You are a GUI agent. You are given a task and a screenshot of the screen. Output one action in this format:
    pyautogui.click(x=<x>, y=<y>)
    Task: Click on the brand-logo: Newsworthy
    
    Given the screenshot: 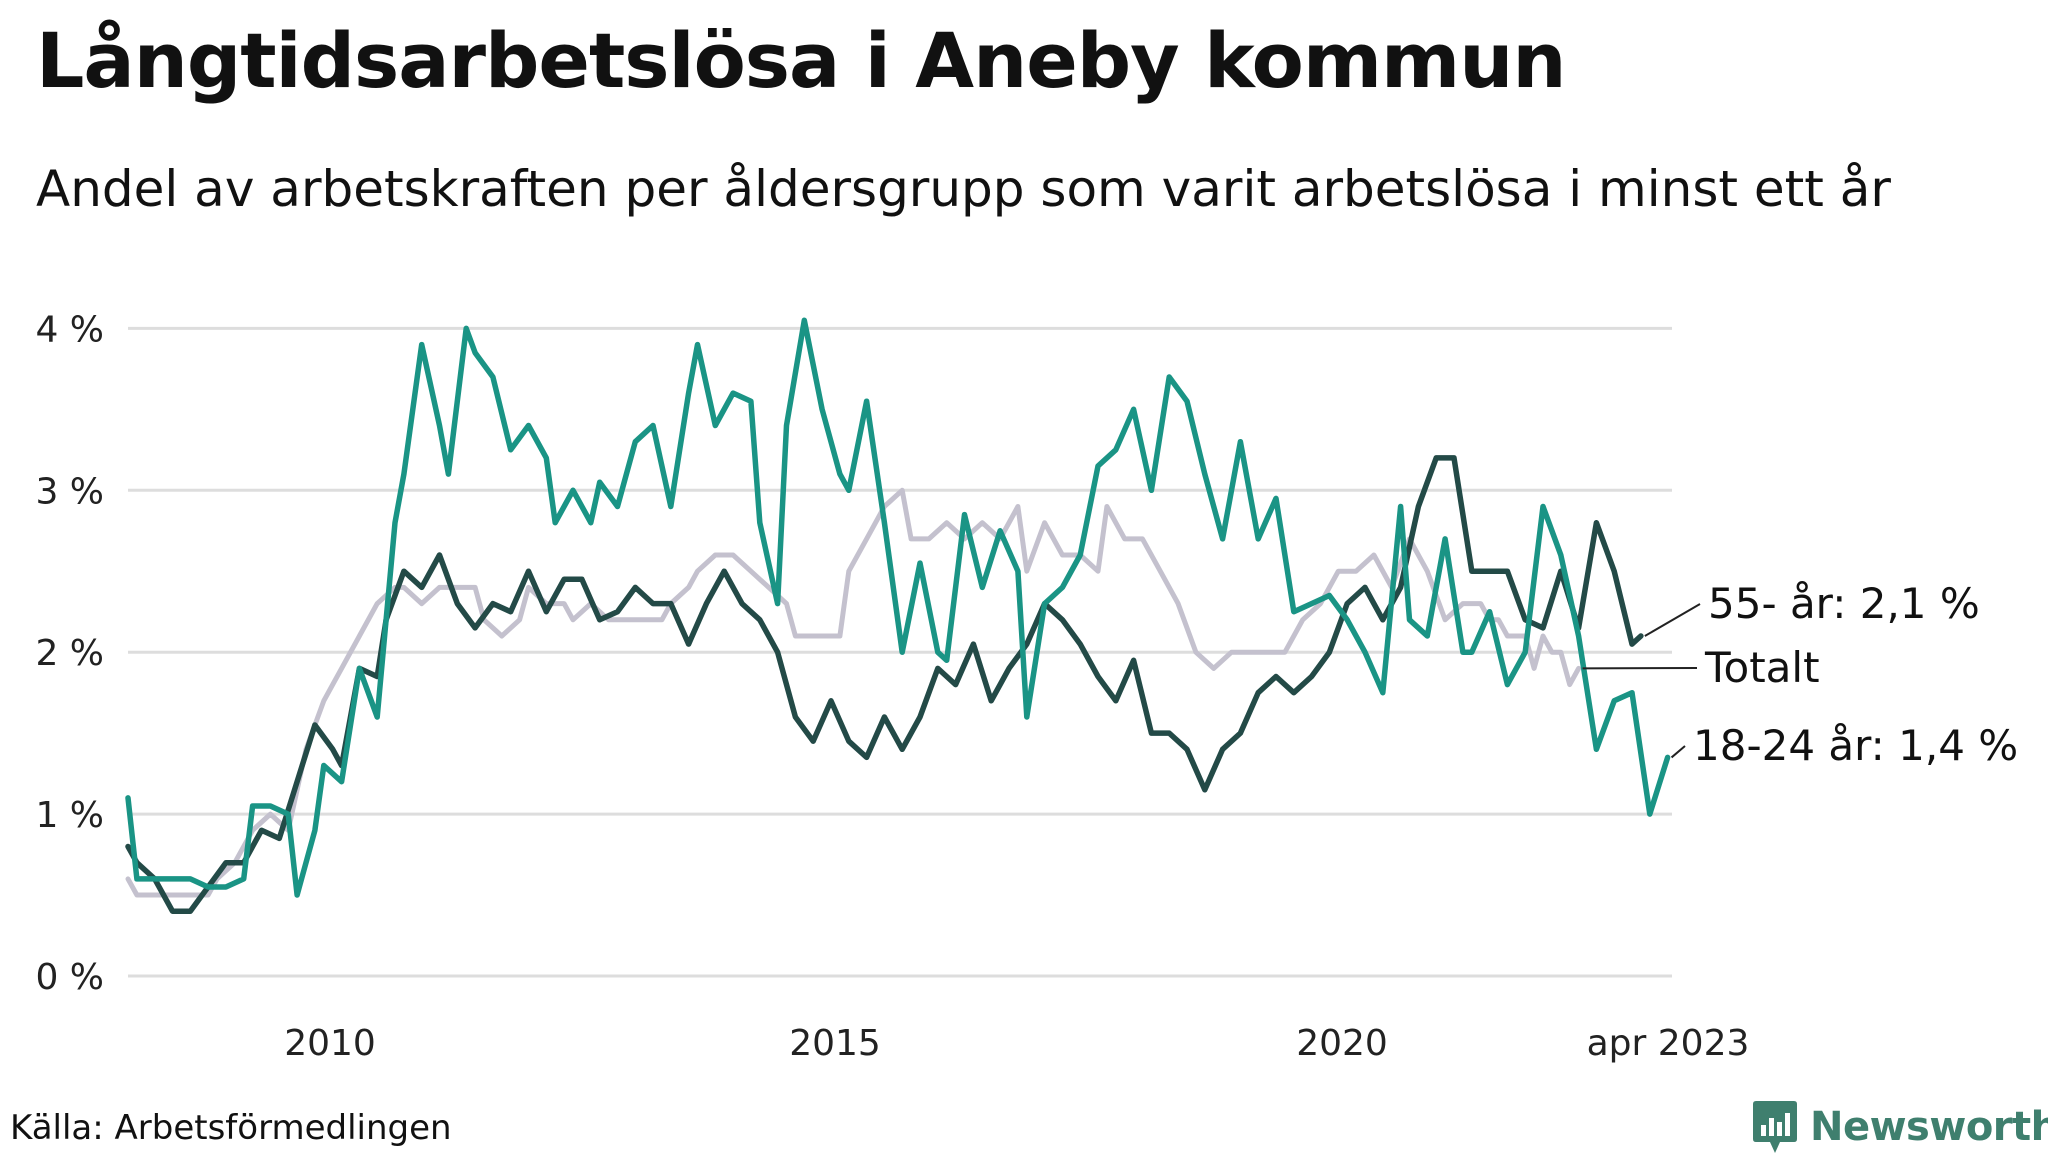 What is the action you would take?
    pyautogui.click(x=1900, y=1127)
    